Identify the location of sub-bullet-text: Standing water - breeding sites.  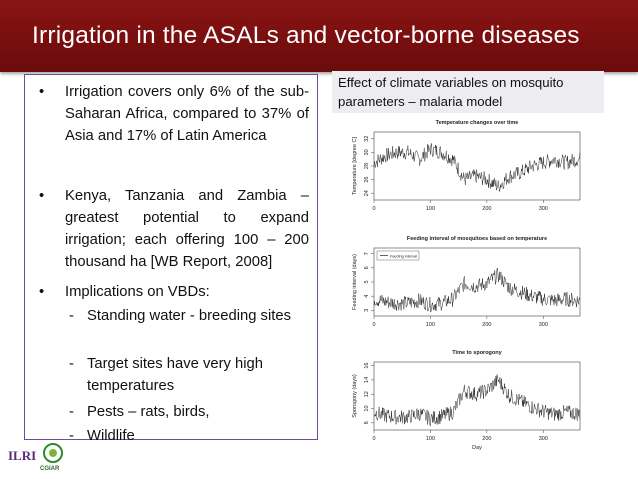
(189, 316).